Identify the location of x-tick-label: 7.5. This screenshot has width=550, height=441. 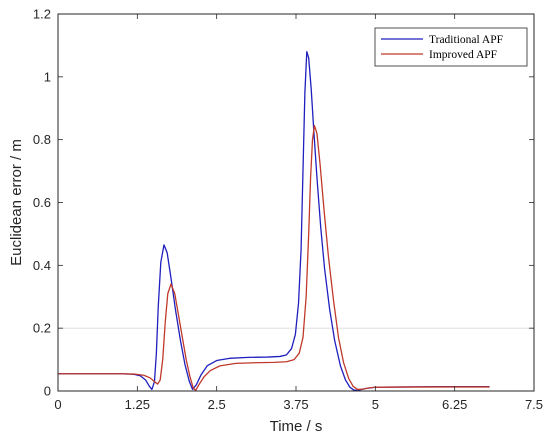
(534, 404).